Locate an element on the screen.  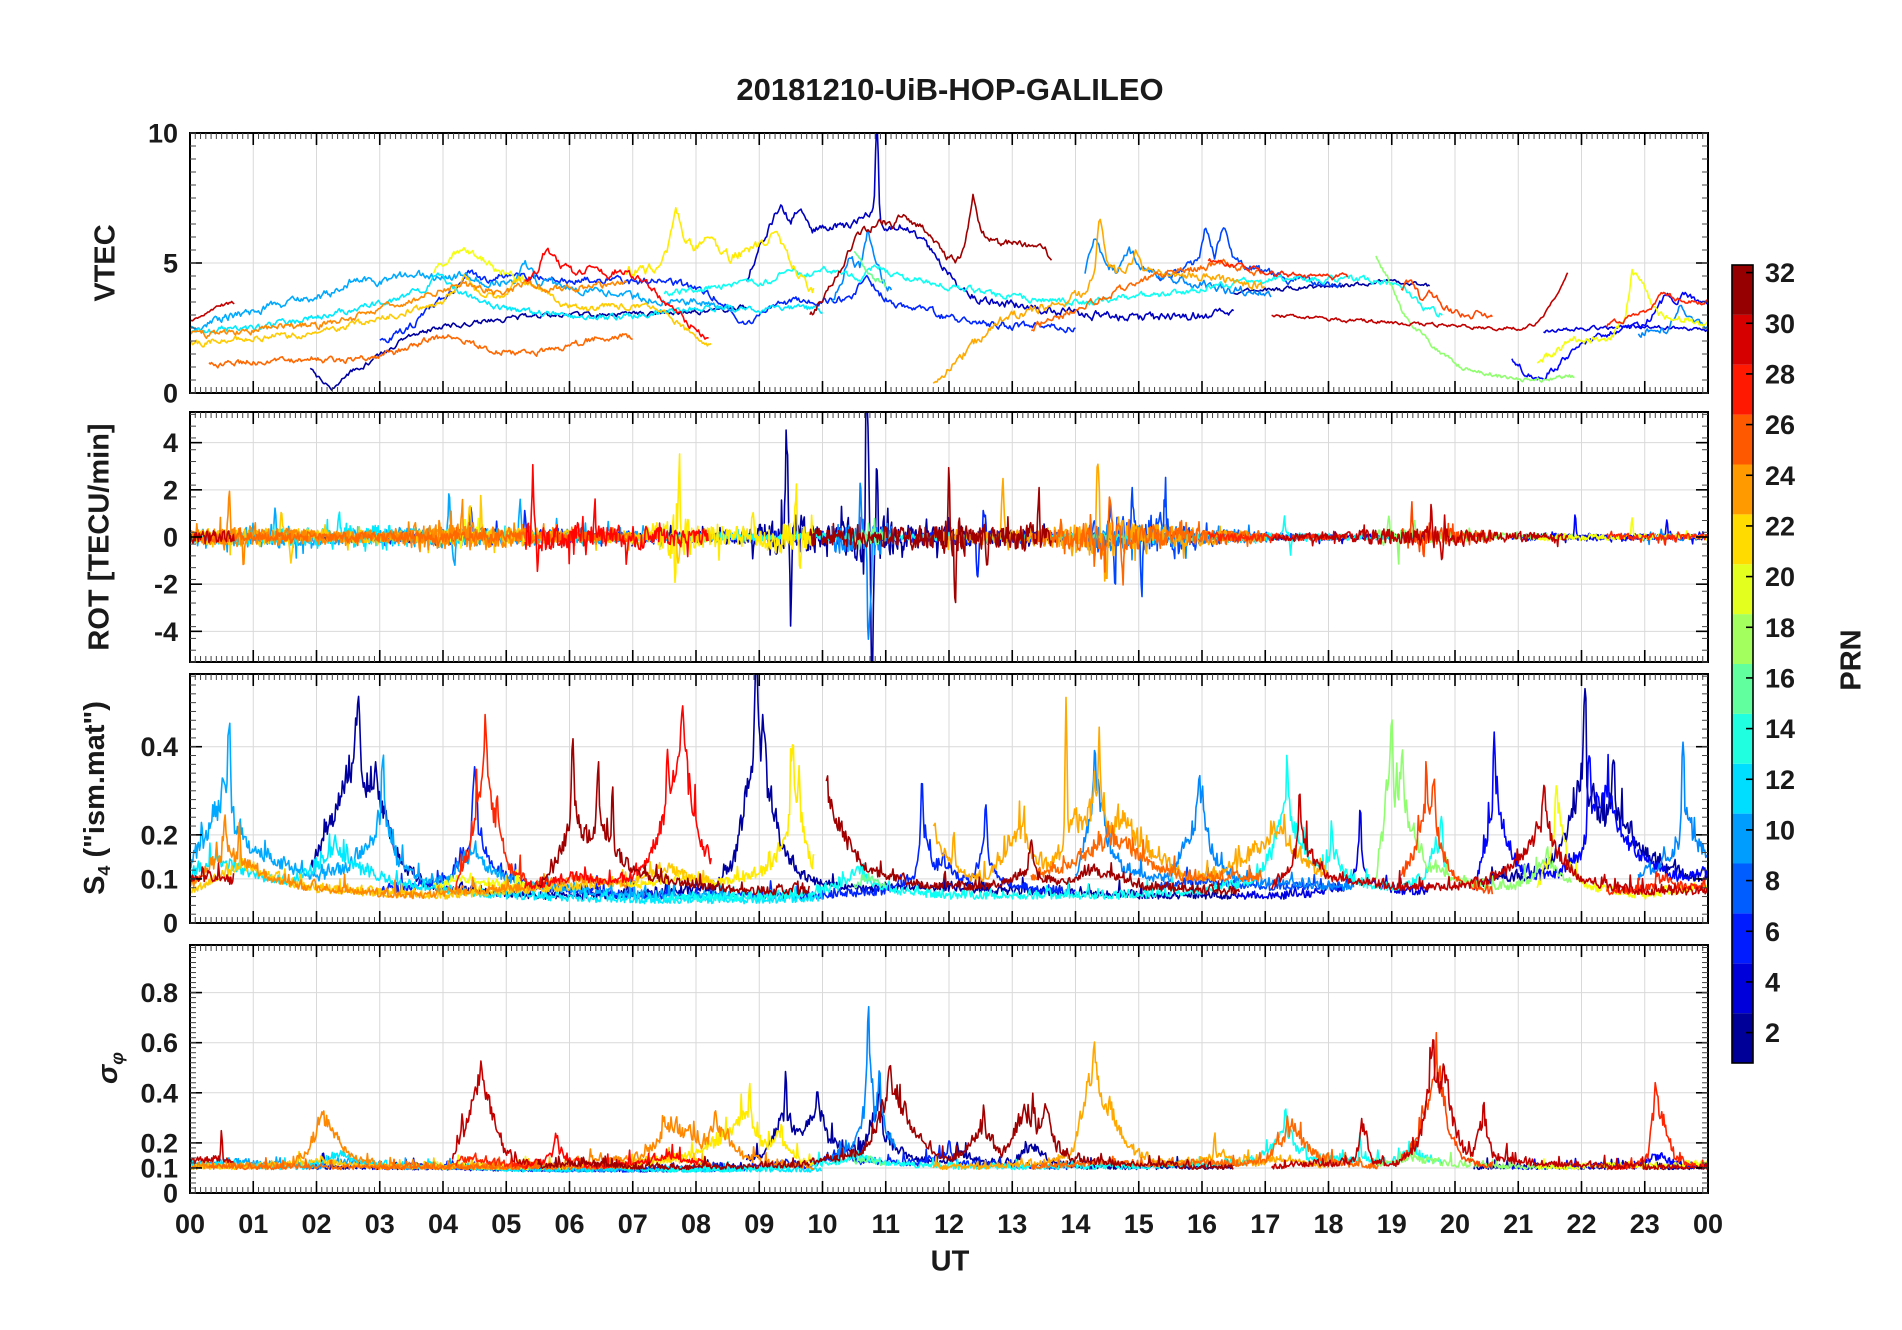
ytick-label-S4: 0.1 is located at coordinates (159, 879).